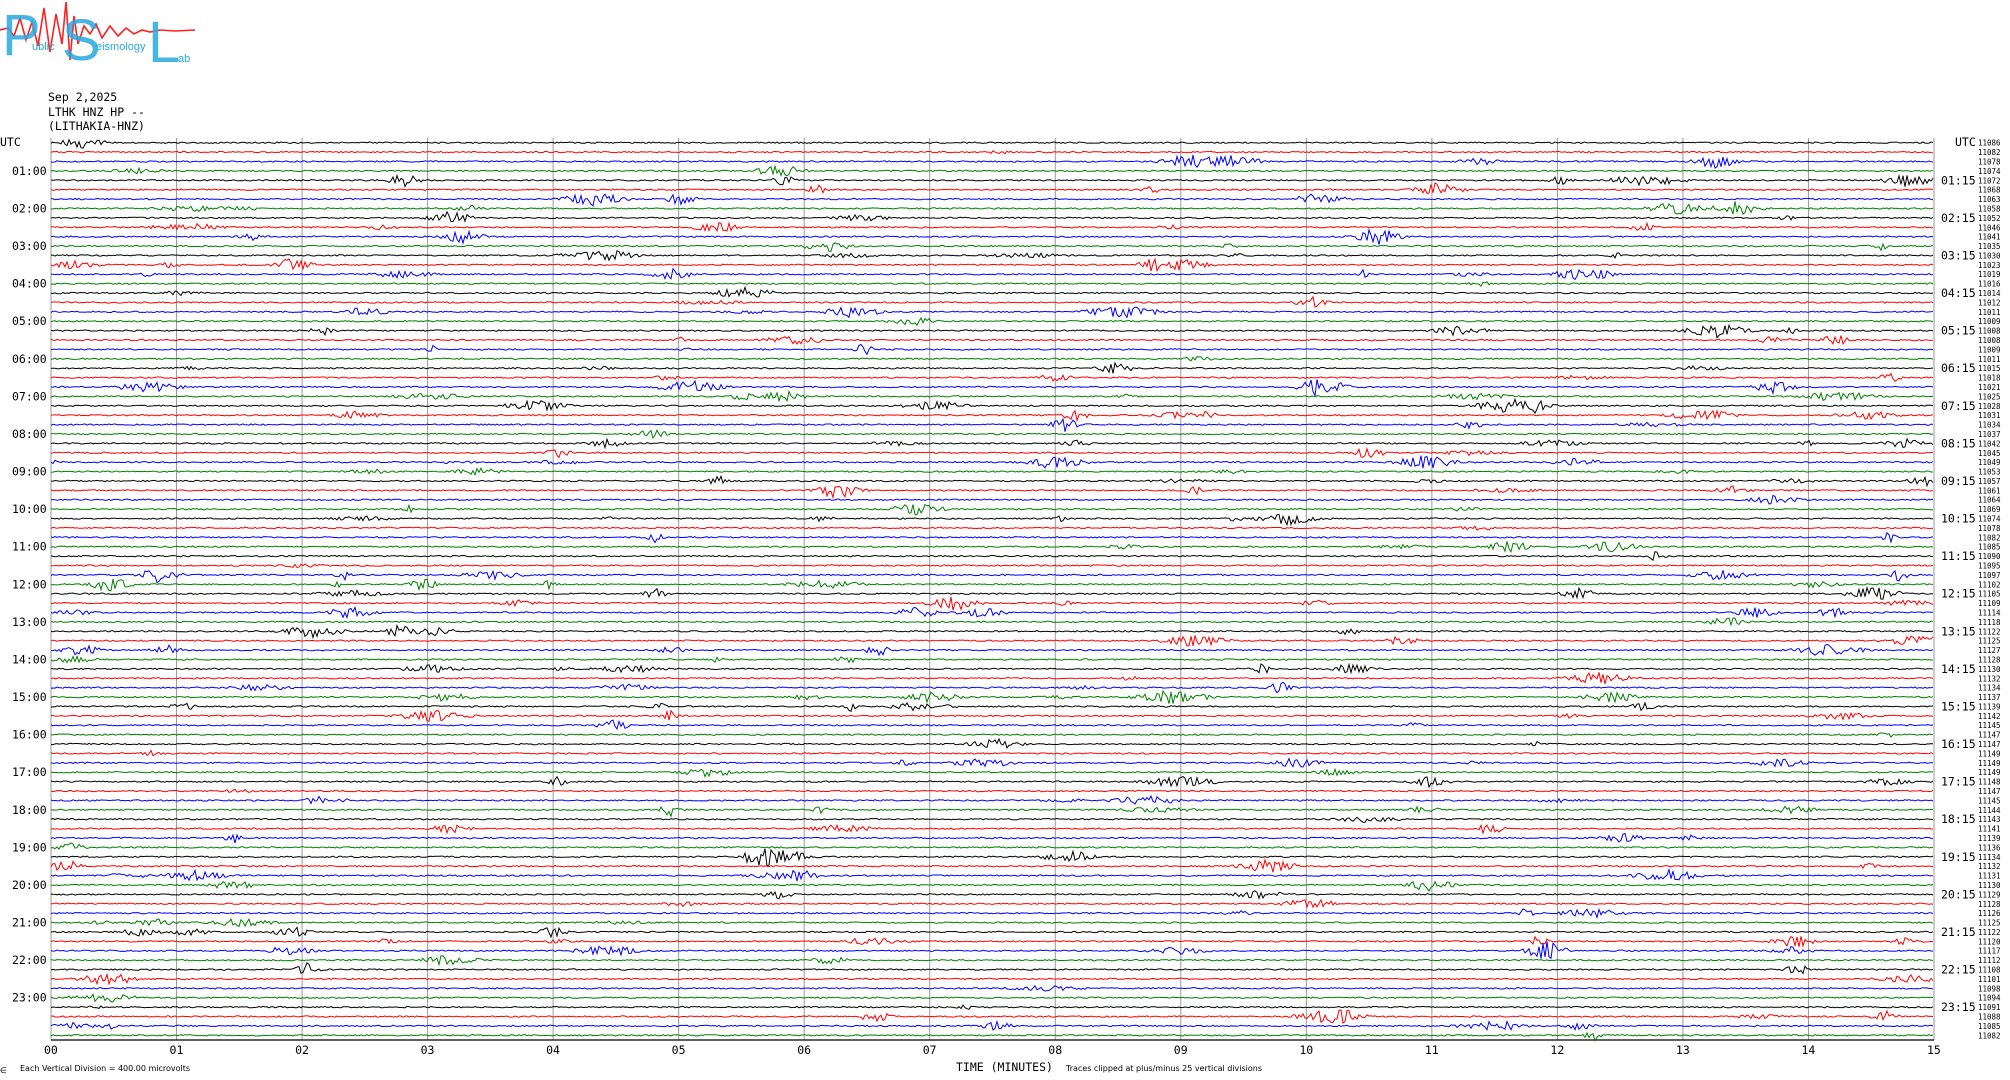 The image size is (2010, 1080). Describe the element at coordinates (1989, 472) in the screenshot. I see `trace-count-label: 11053` at that location.